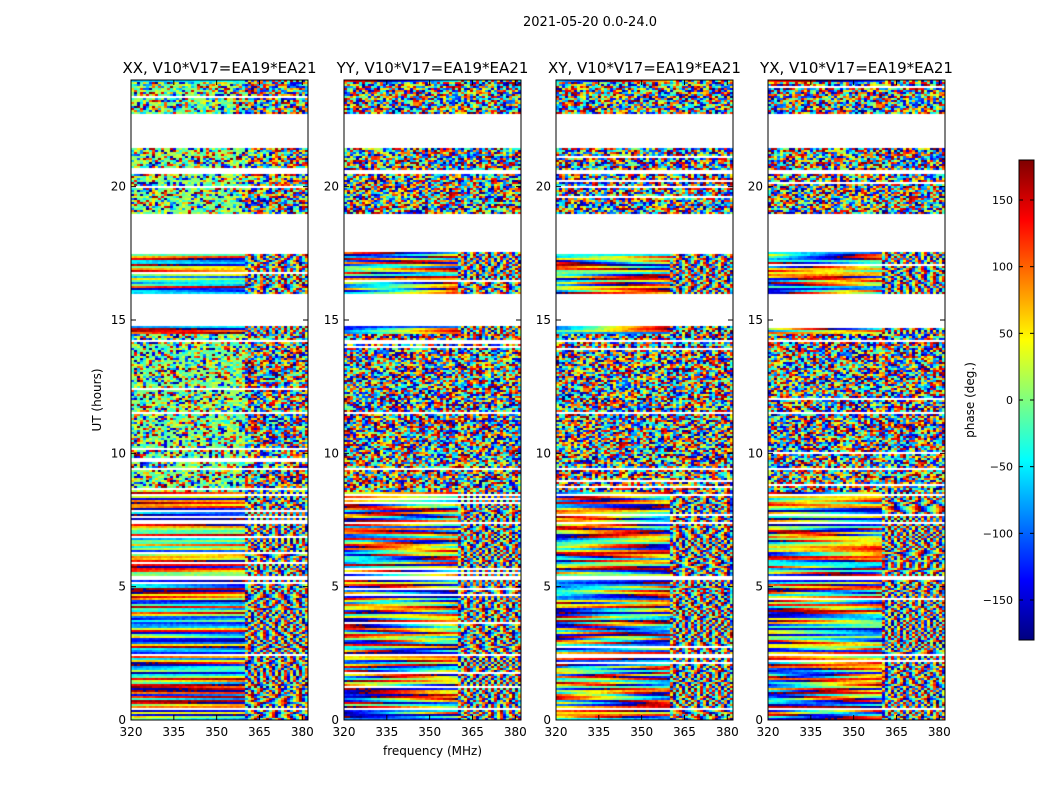  I want to click on colorbar-tick-label: −50, so click(1001, 467).